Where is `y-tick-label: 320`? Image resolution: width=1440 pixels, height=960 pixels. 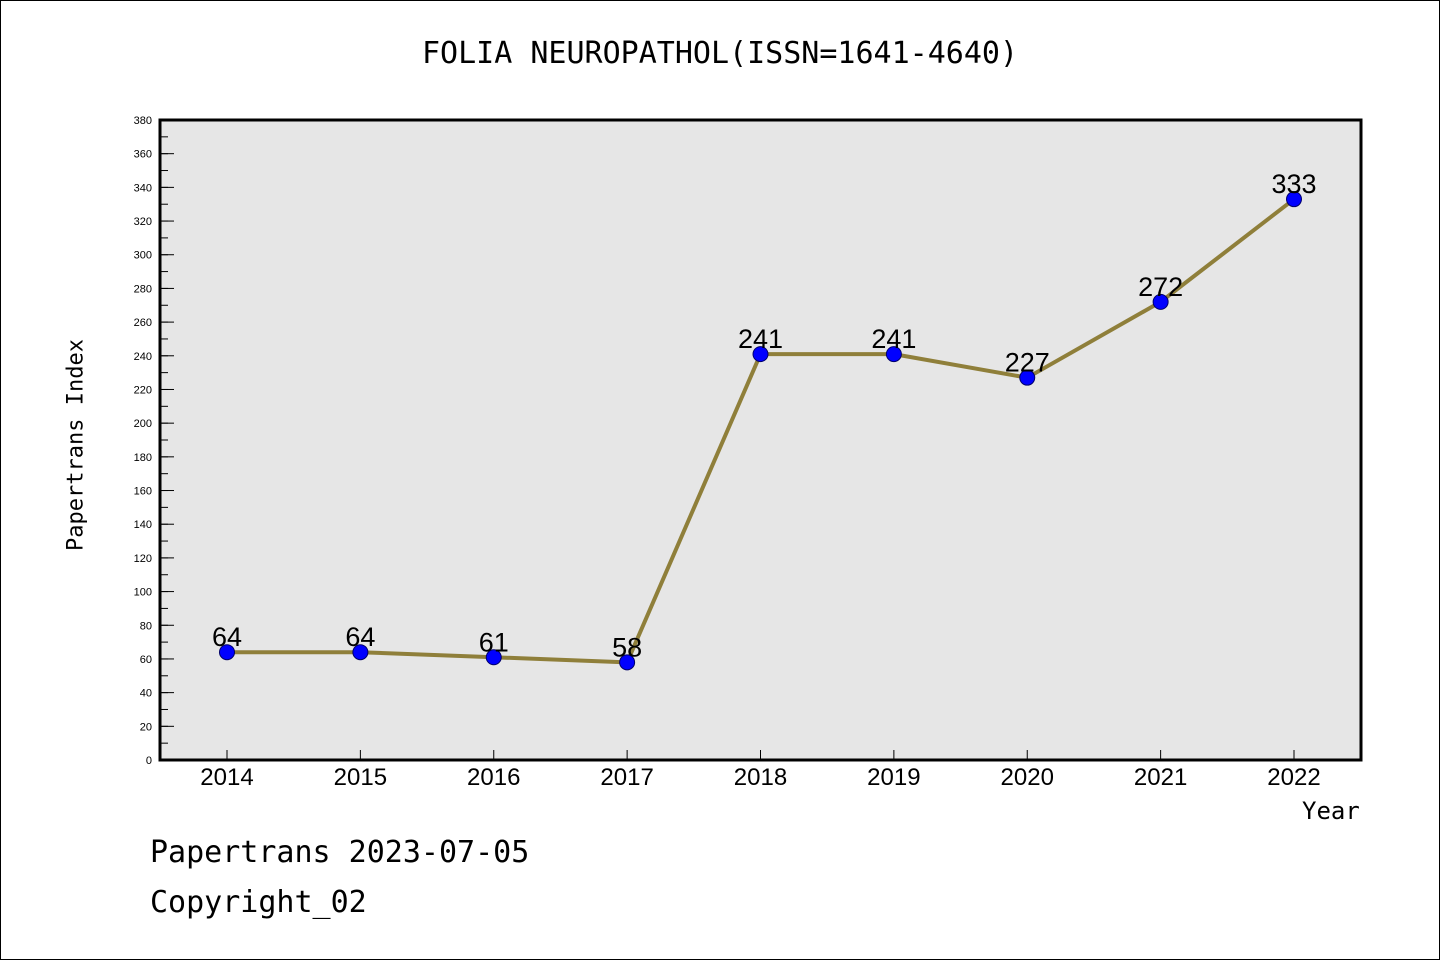 y-tick-label: 320 is located at coordinates (143, 222).